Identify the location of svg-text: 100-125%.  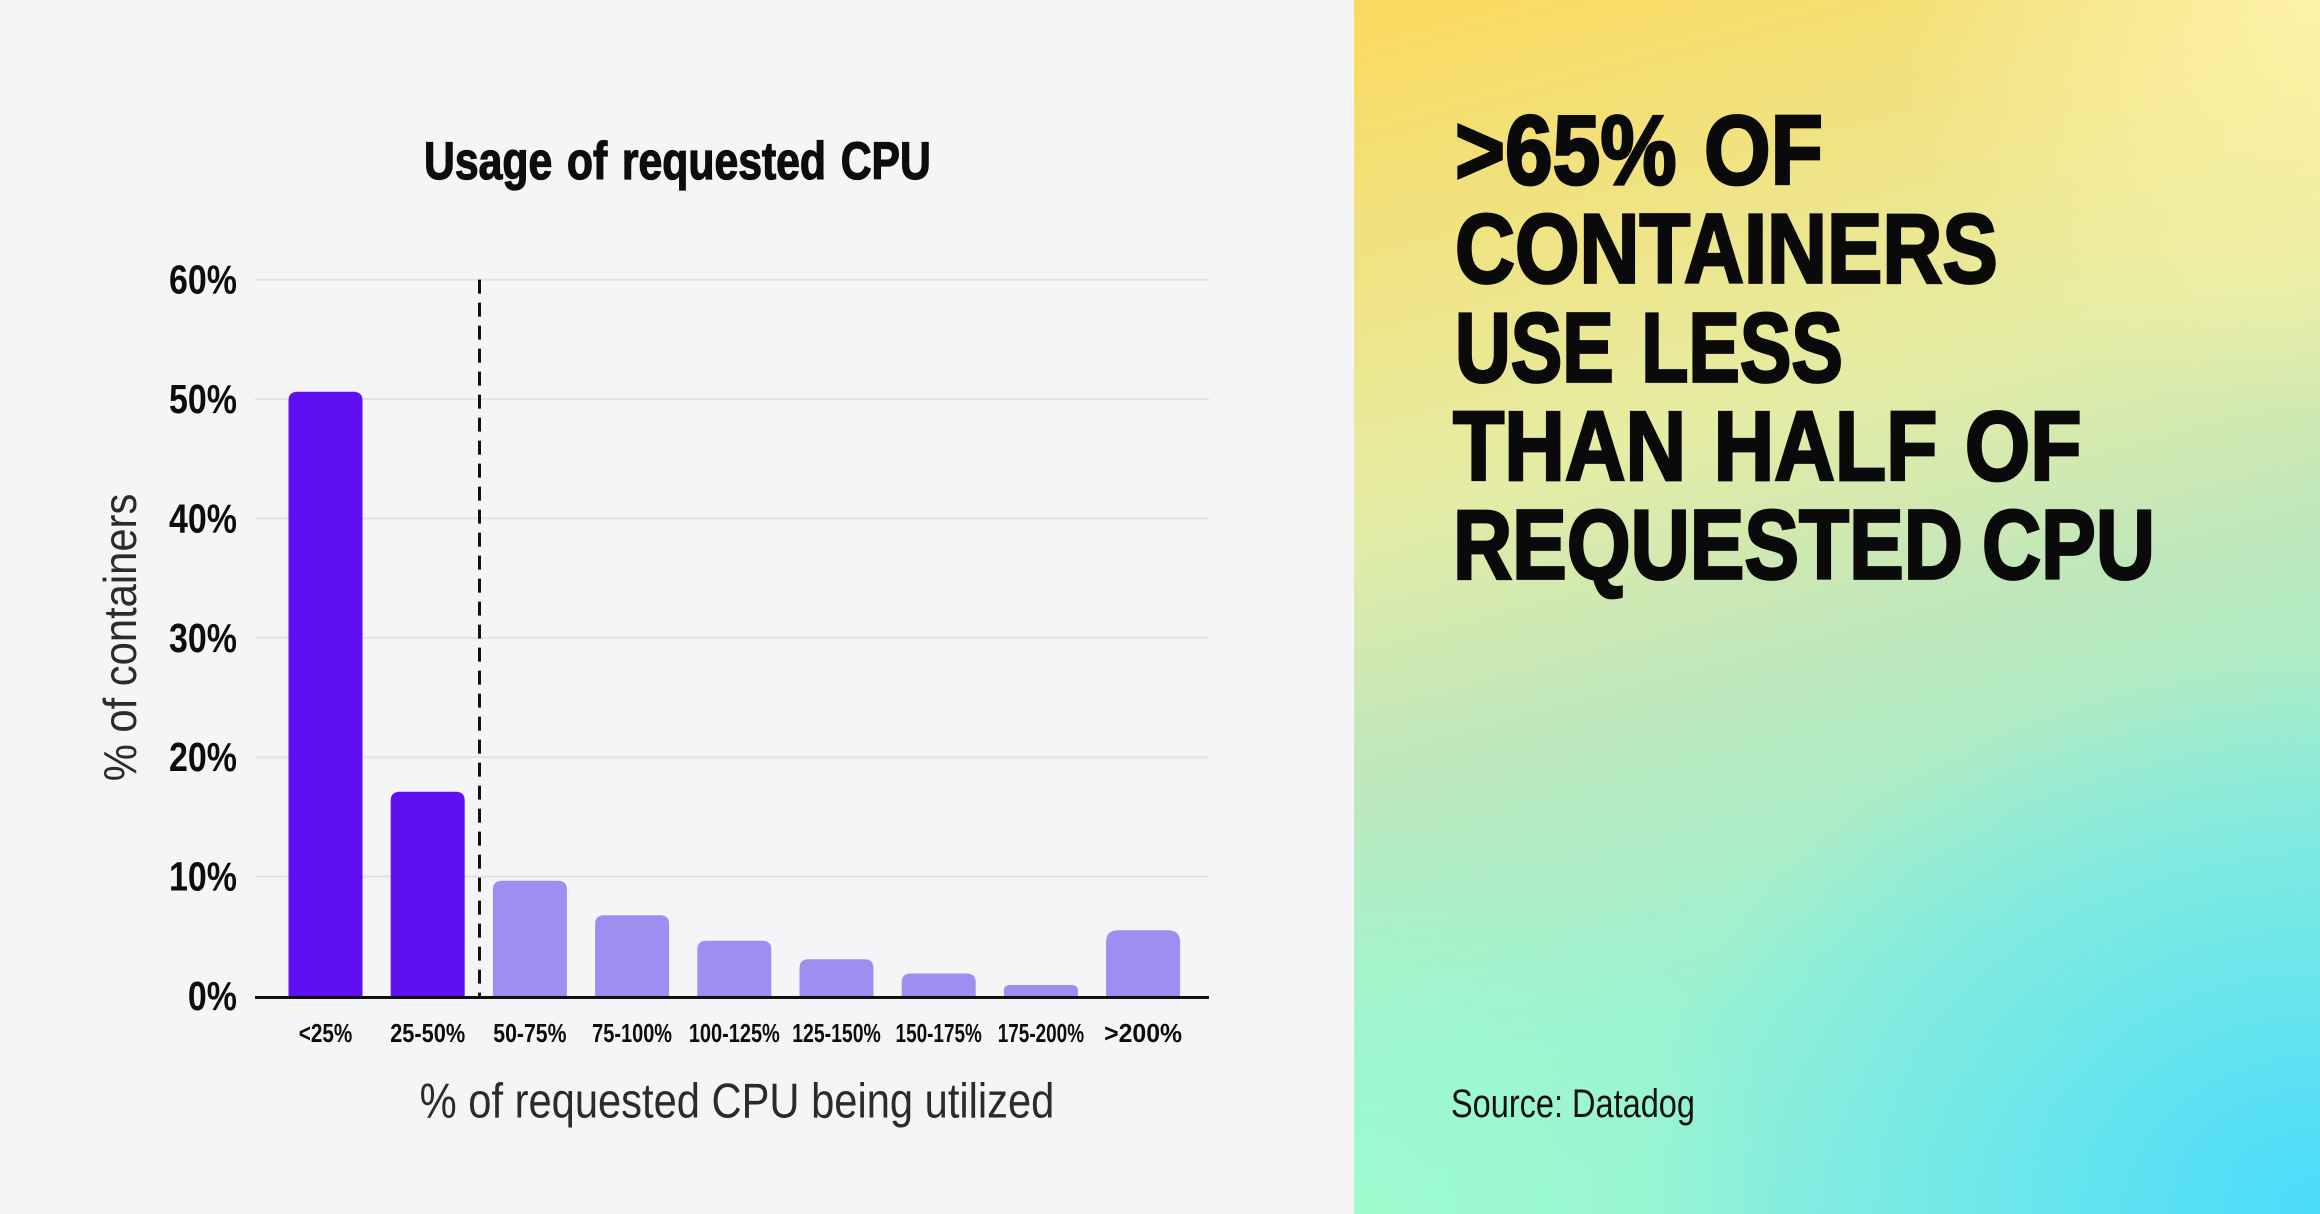
(734, 1033).